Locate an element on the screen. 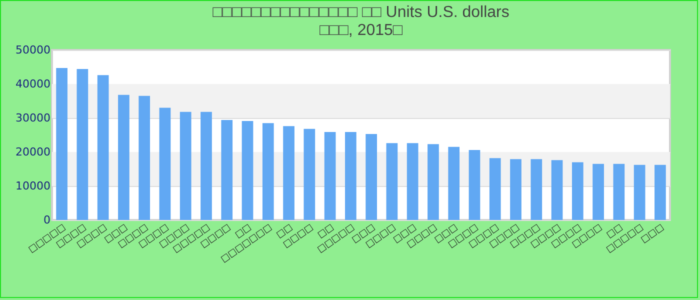 The image size is (700, 300). y-tick-label: 50000 is located at coordinates (33, 50).